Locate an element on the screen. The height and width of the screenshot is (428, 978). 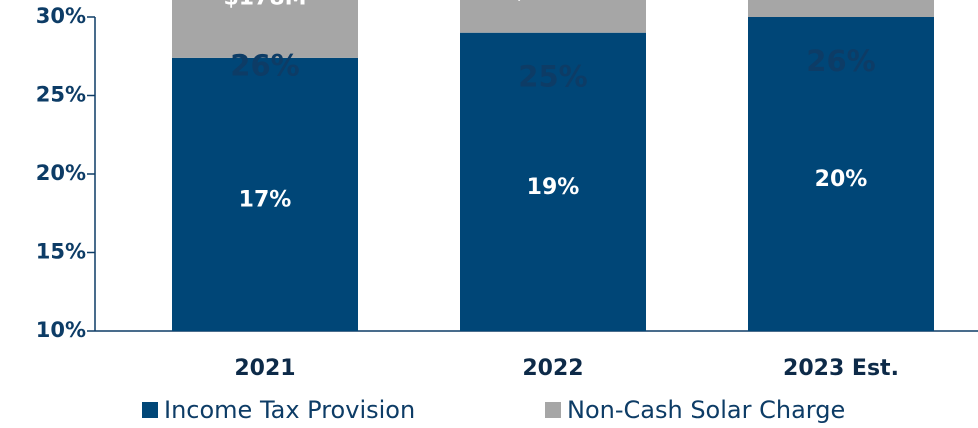
segment-label: $178M is located at coordinates (264, 5).